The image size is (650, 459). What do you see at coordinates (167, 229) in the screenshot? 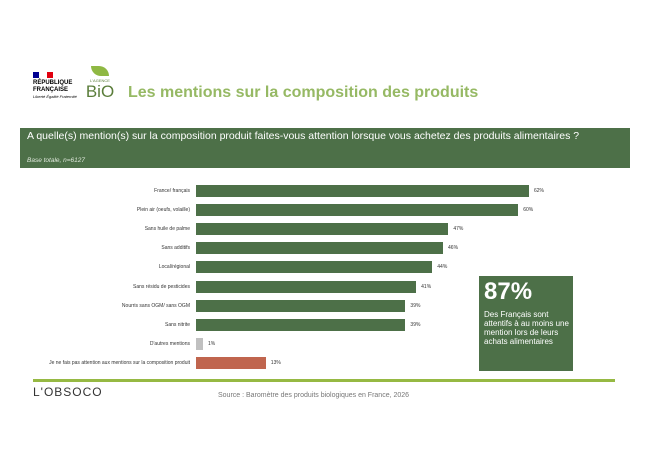
I see `category-label: Sans huile de palme` at bounding box center [167, 229].